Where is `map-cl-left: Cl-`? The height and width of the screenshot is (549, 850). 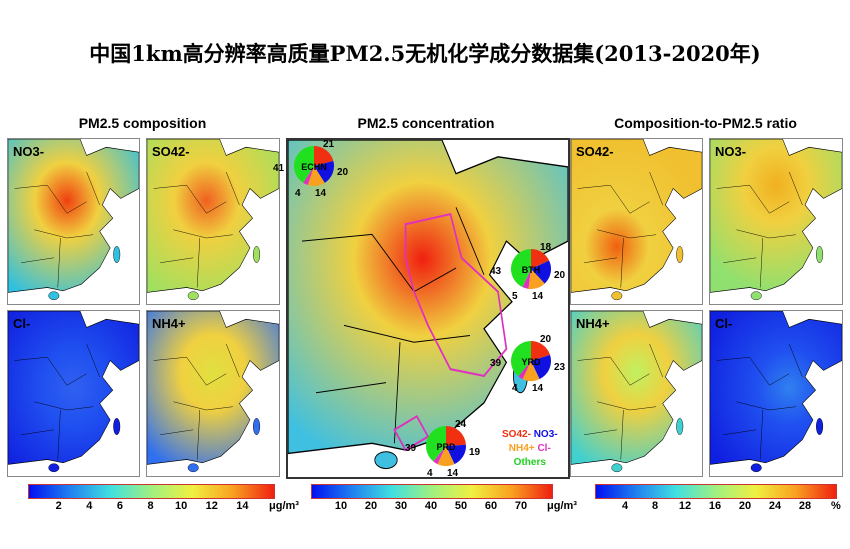 map-cl-left: Cl- is located at coordinates (73, 393).